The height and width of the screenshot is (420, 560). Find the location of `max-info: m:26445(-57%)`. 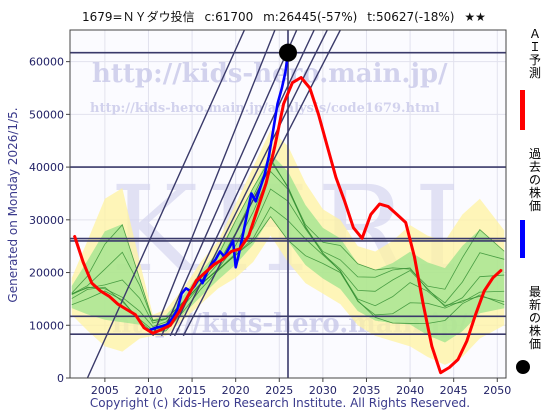

max-info: m:26445(-57%) is located at coordinates (310, 17).